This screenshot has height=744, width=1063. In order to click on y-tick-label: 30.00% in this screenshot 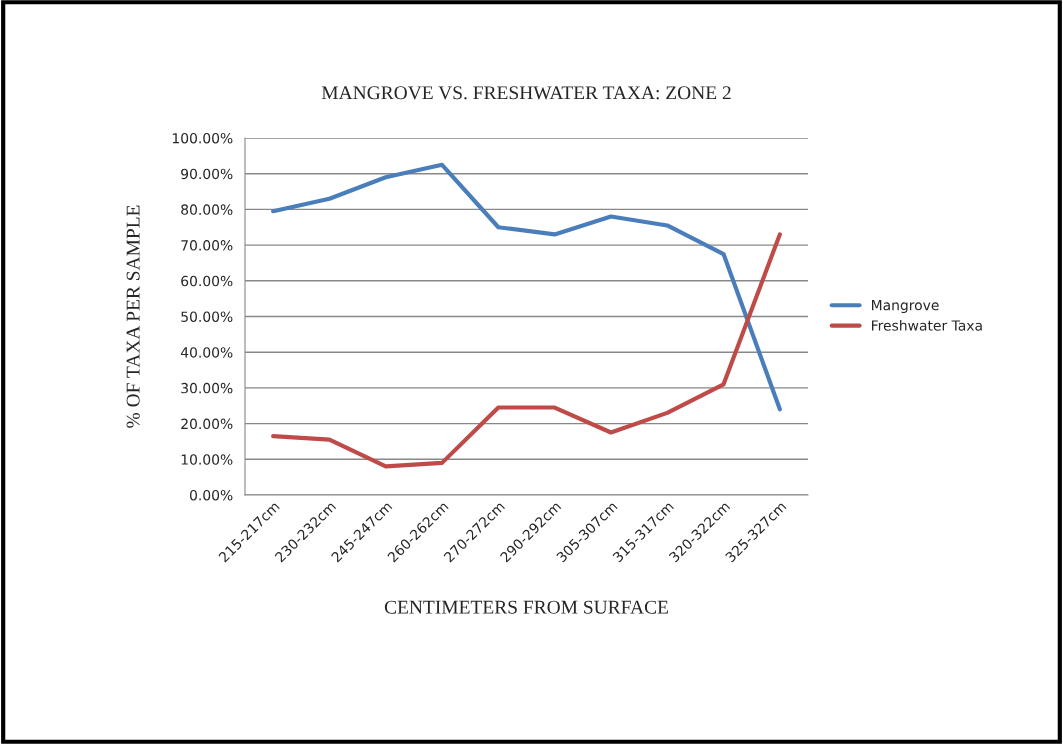, I will do `click(207, 388)`.